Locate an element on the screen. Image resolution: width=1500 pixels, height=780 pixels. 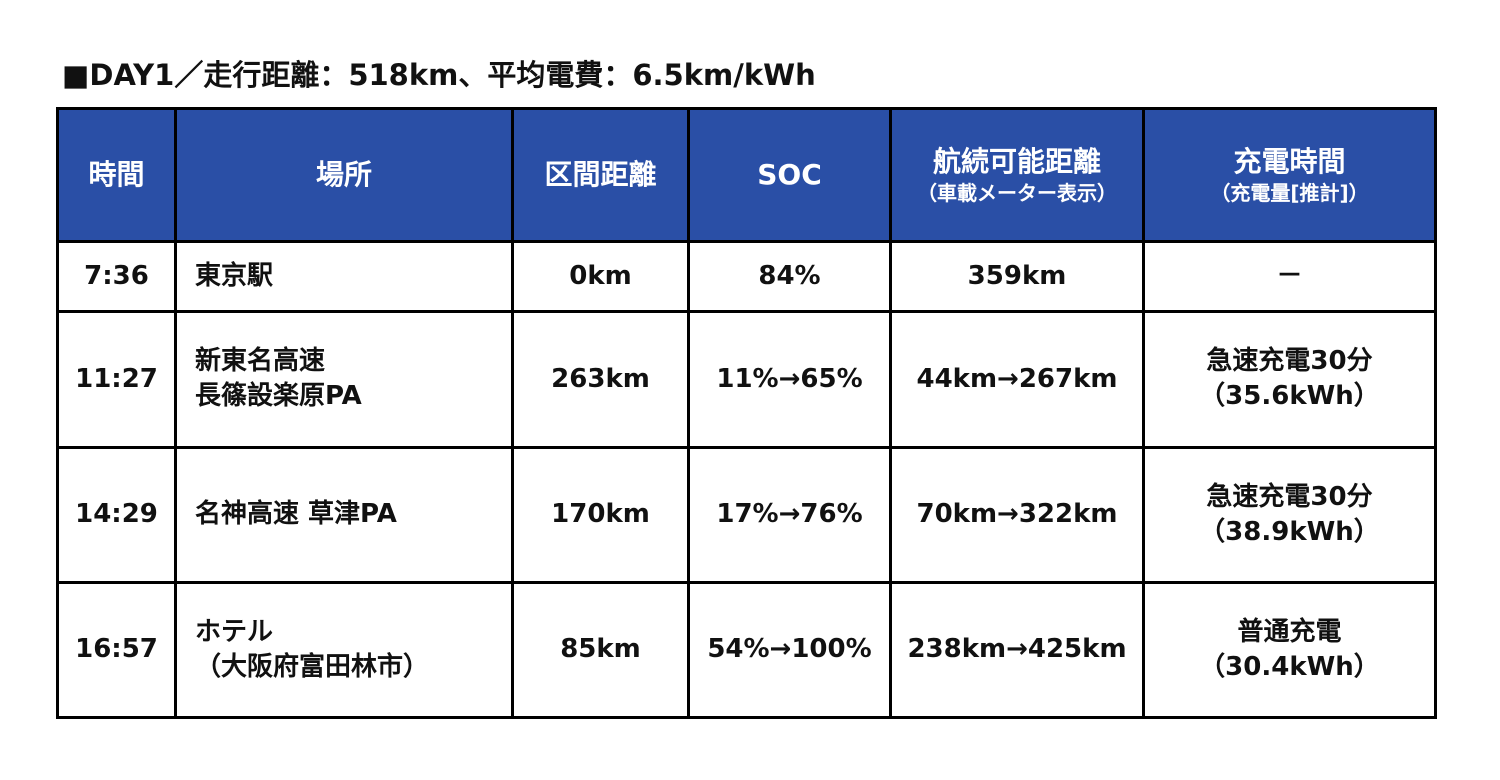
table-cell: 11:27 is located at coordinates (116, 379).